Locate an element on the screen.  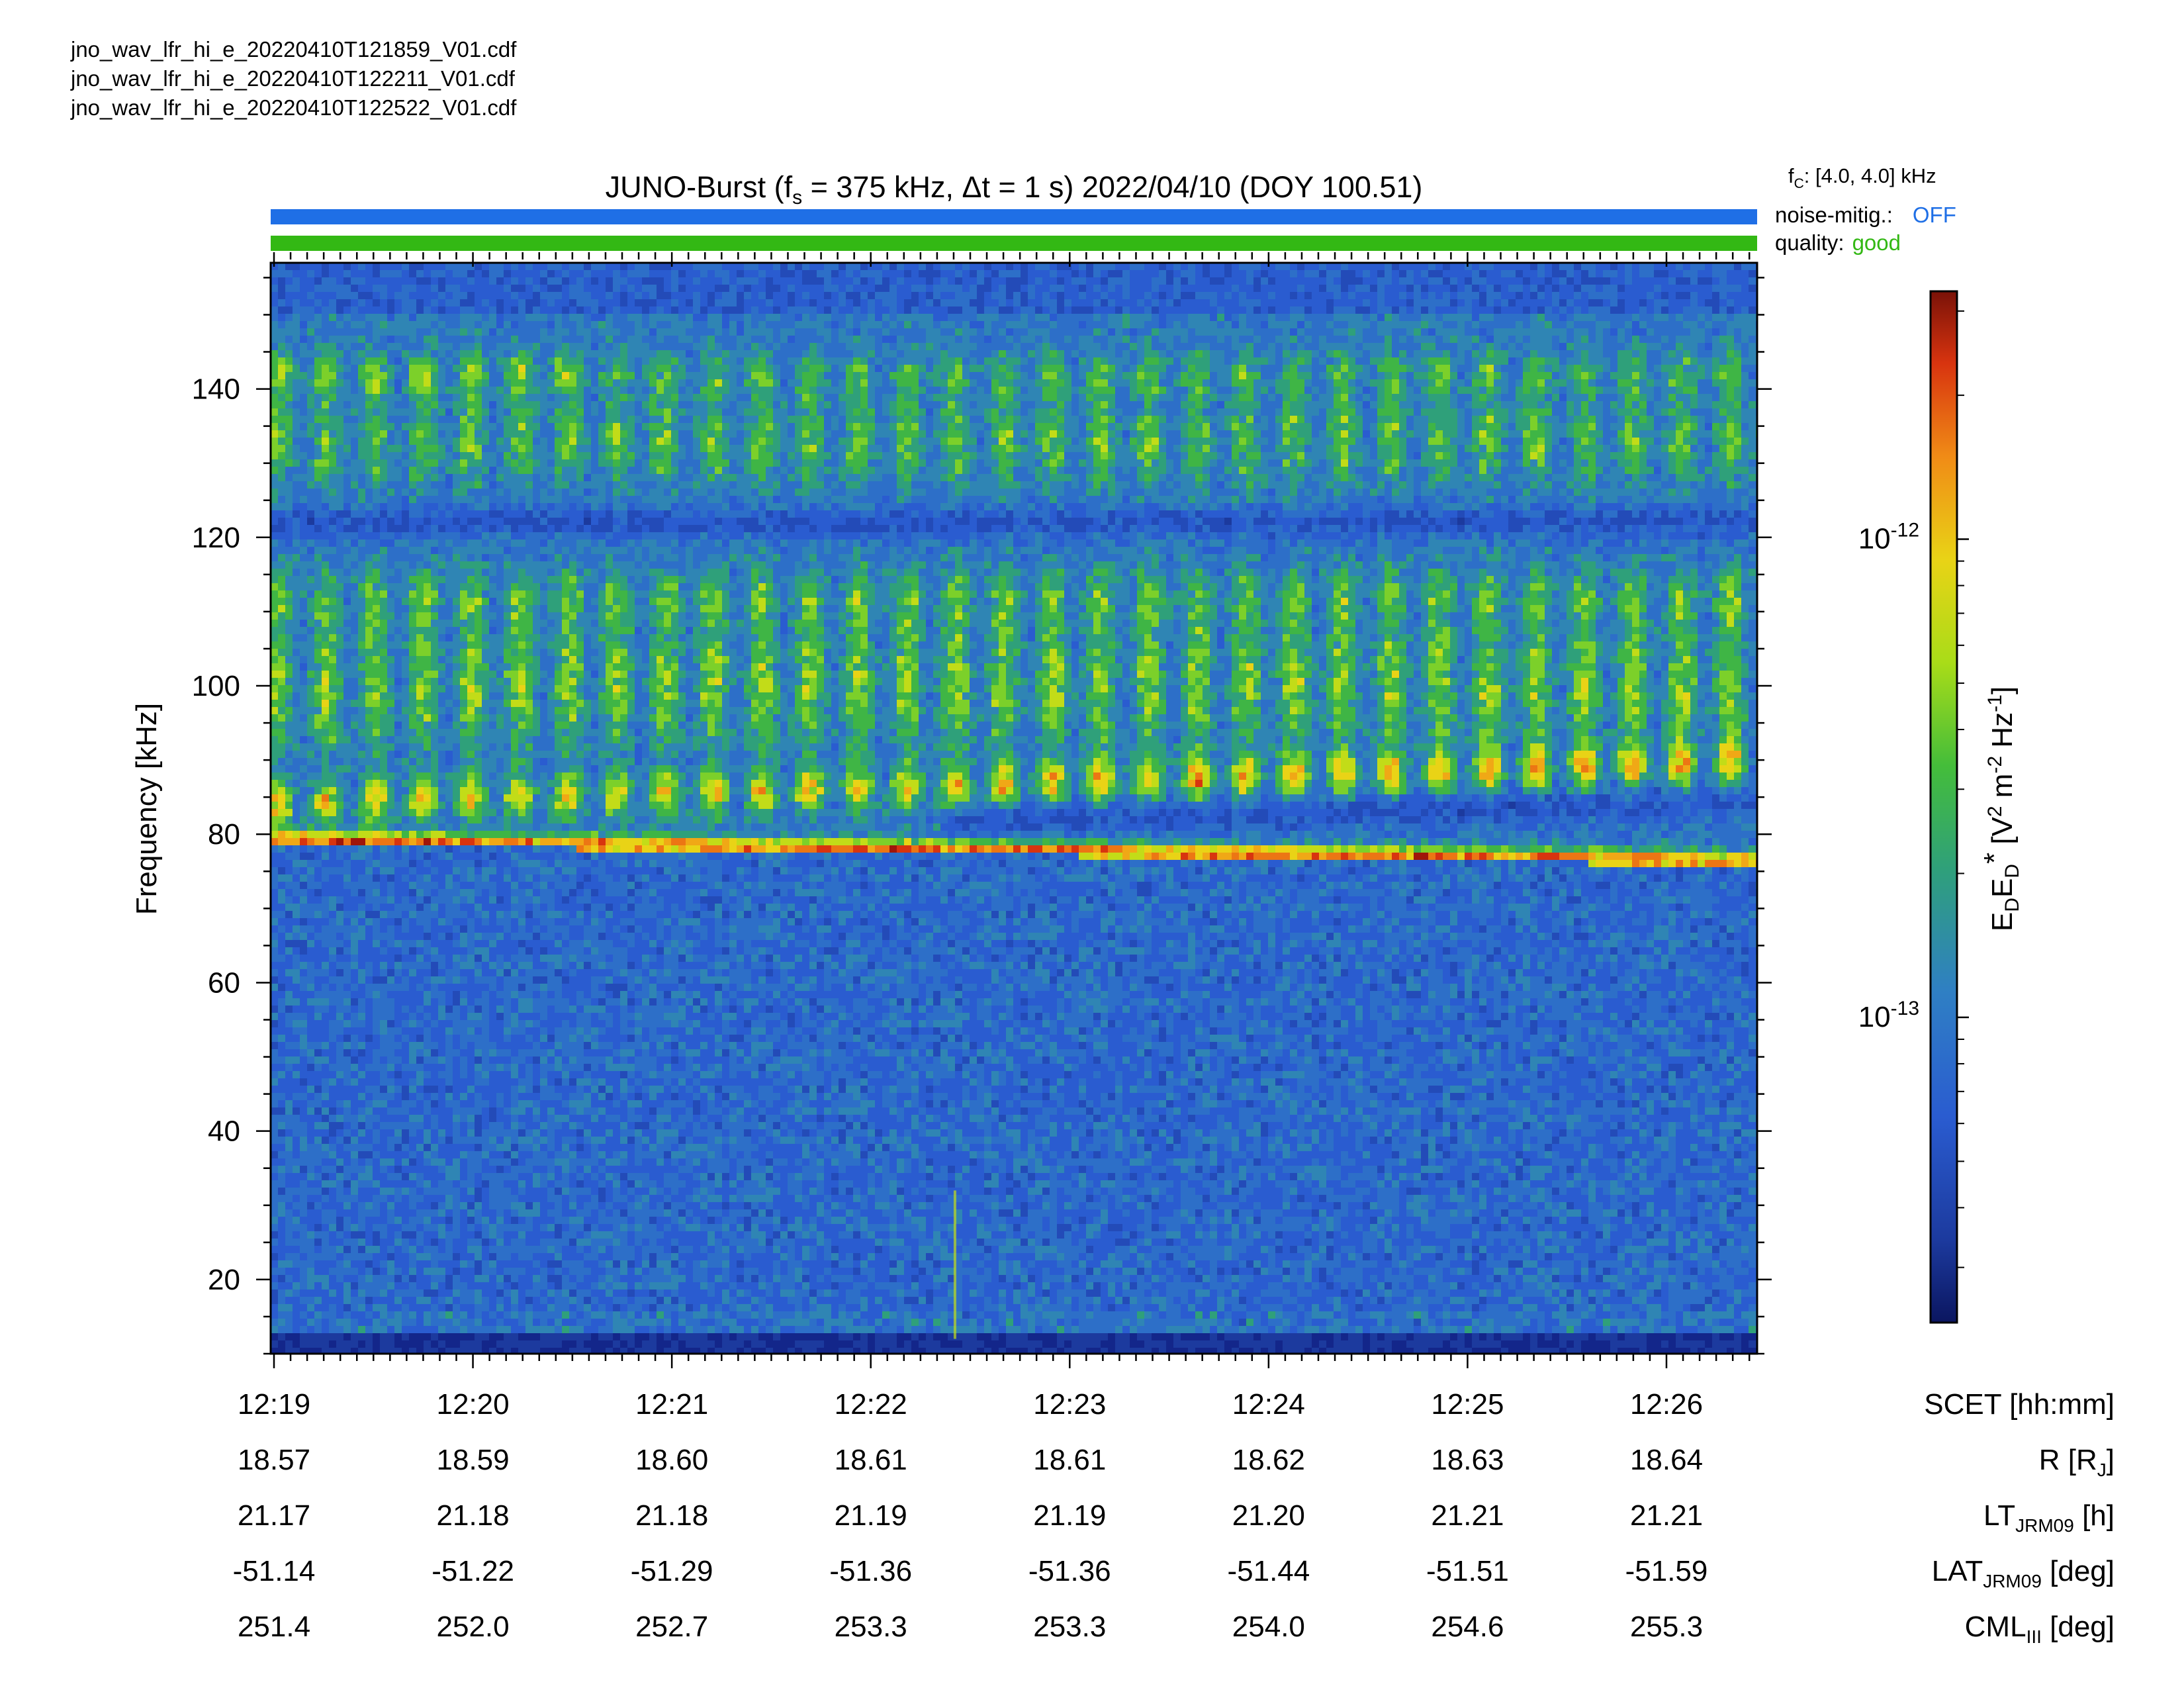
x-tick-label: 12:20 is located at coordinates (474, 1404).